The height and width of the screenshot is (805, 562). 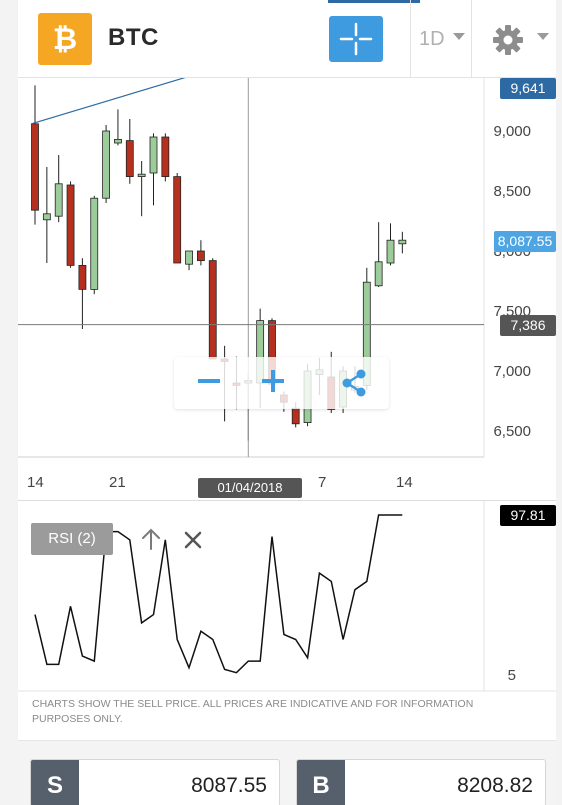 What do you see at coordinates (55, 782) in the screenshot?
I see `sell-label: S` at bounding box center [55, 782].